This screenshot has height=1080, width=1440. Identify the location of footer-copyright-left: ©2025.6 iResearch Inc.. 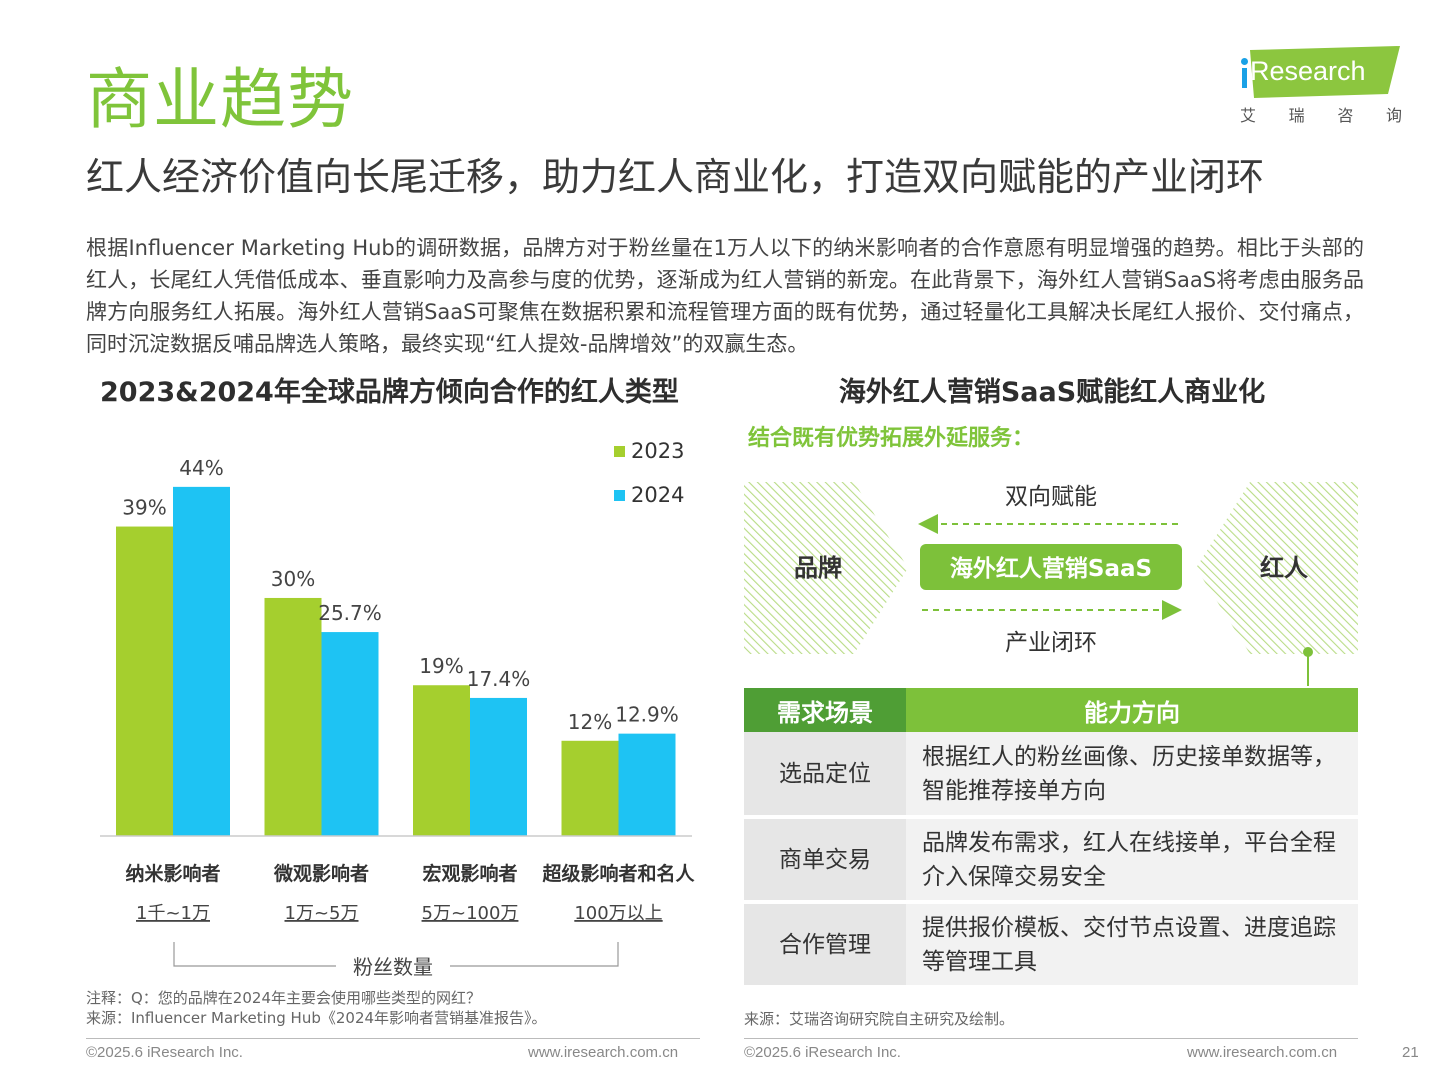
(164, 1052).